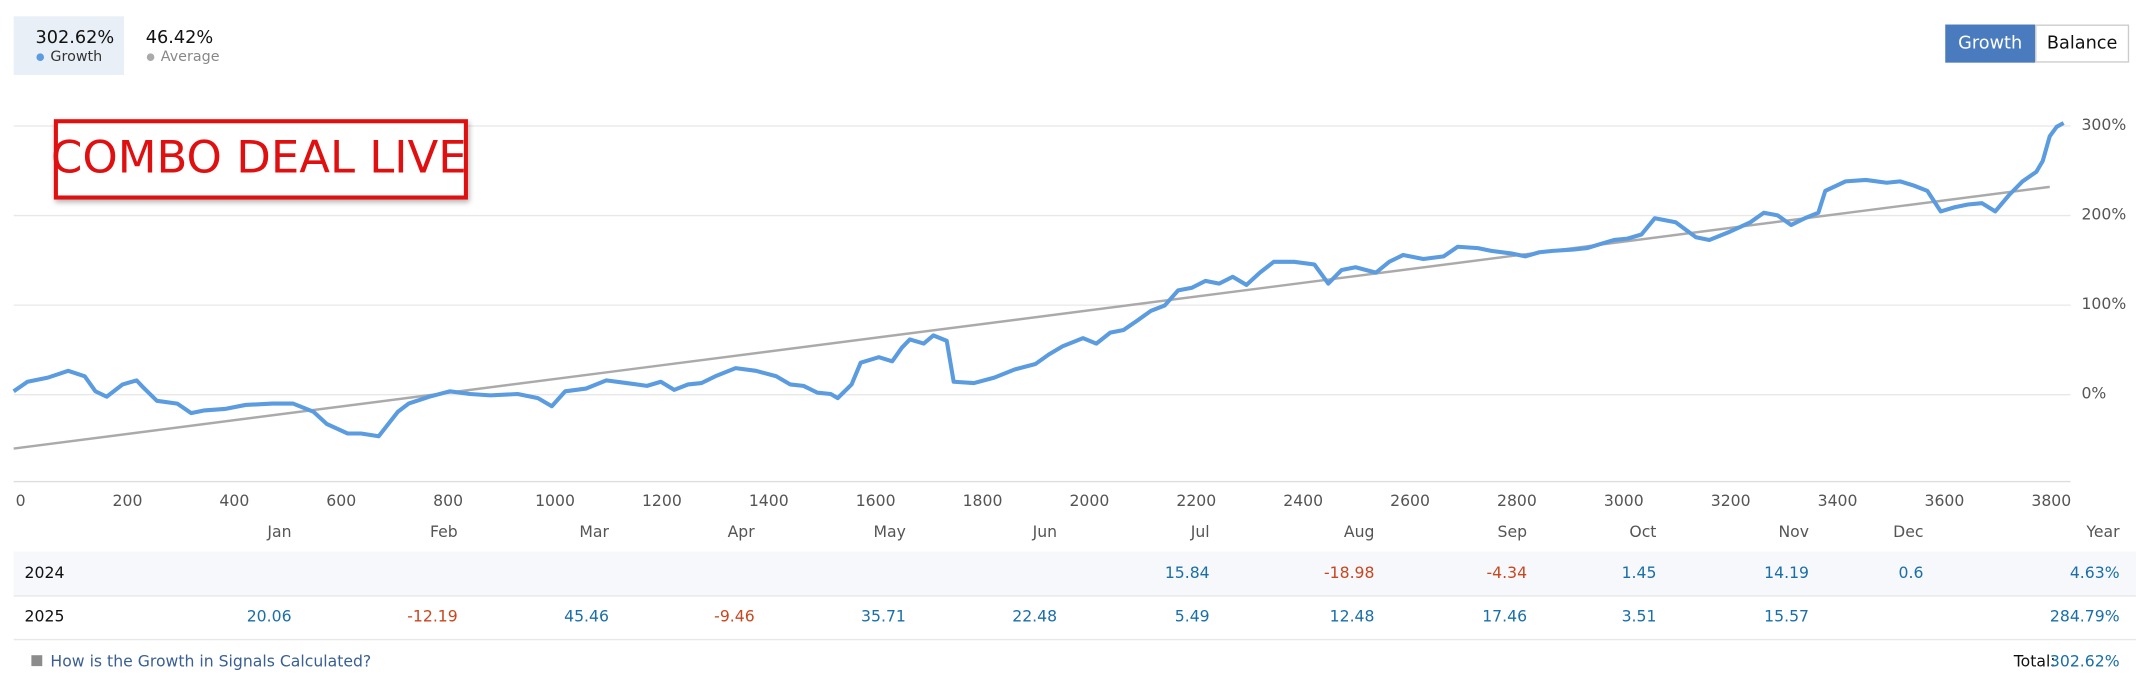 Image resolution: width=2136 pixels, height=683 pixels. What do you see at coordinates (2034, 661) in the screenshot?
I see `total-label: Total:` at bounding box center [2034, 661].